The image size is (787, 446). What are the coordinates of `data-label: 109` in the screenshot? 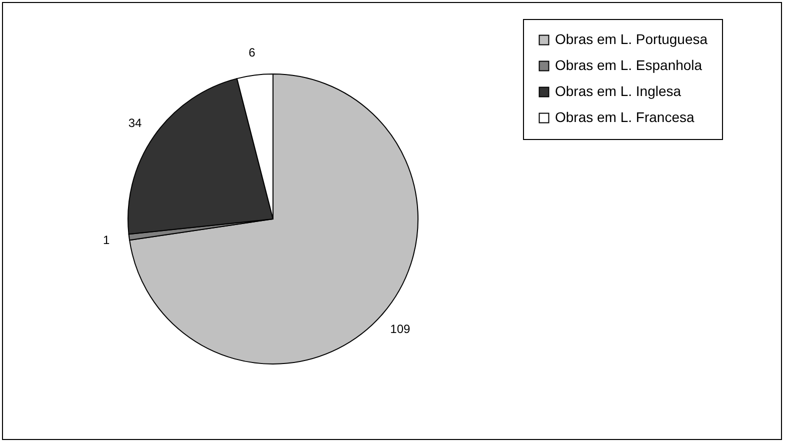 It's located at (400, 329).